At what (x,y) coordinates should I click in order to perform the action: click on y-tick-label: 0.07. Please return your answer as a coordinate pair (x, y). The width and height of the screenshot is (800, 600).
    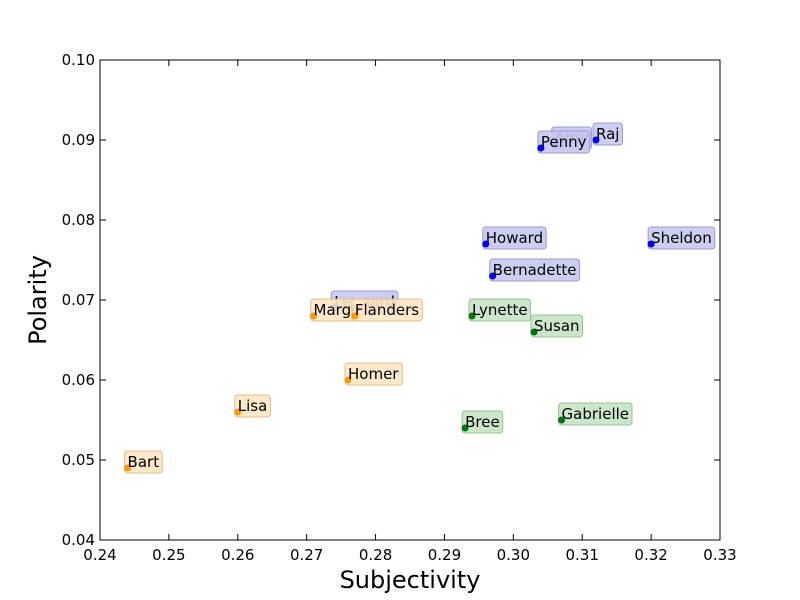
    Looking at the image, I should click on (78, 300).